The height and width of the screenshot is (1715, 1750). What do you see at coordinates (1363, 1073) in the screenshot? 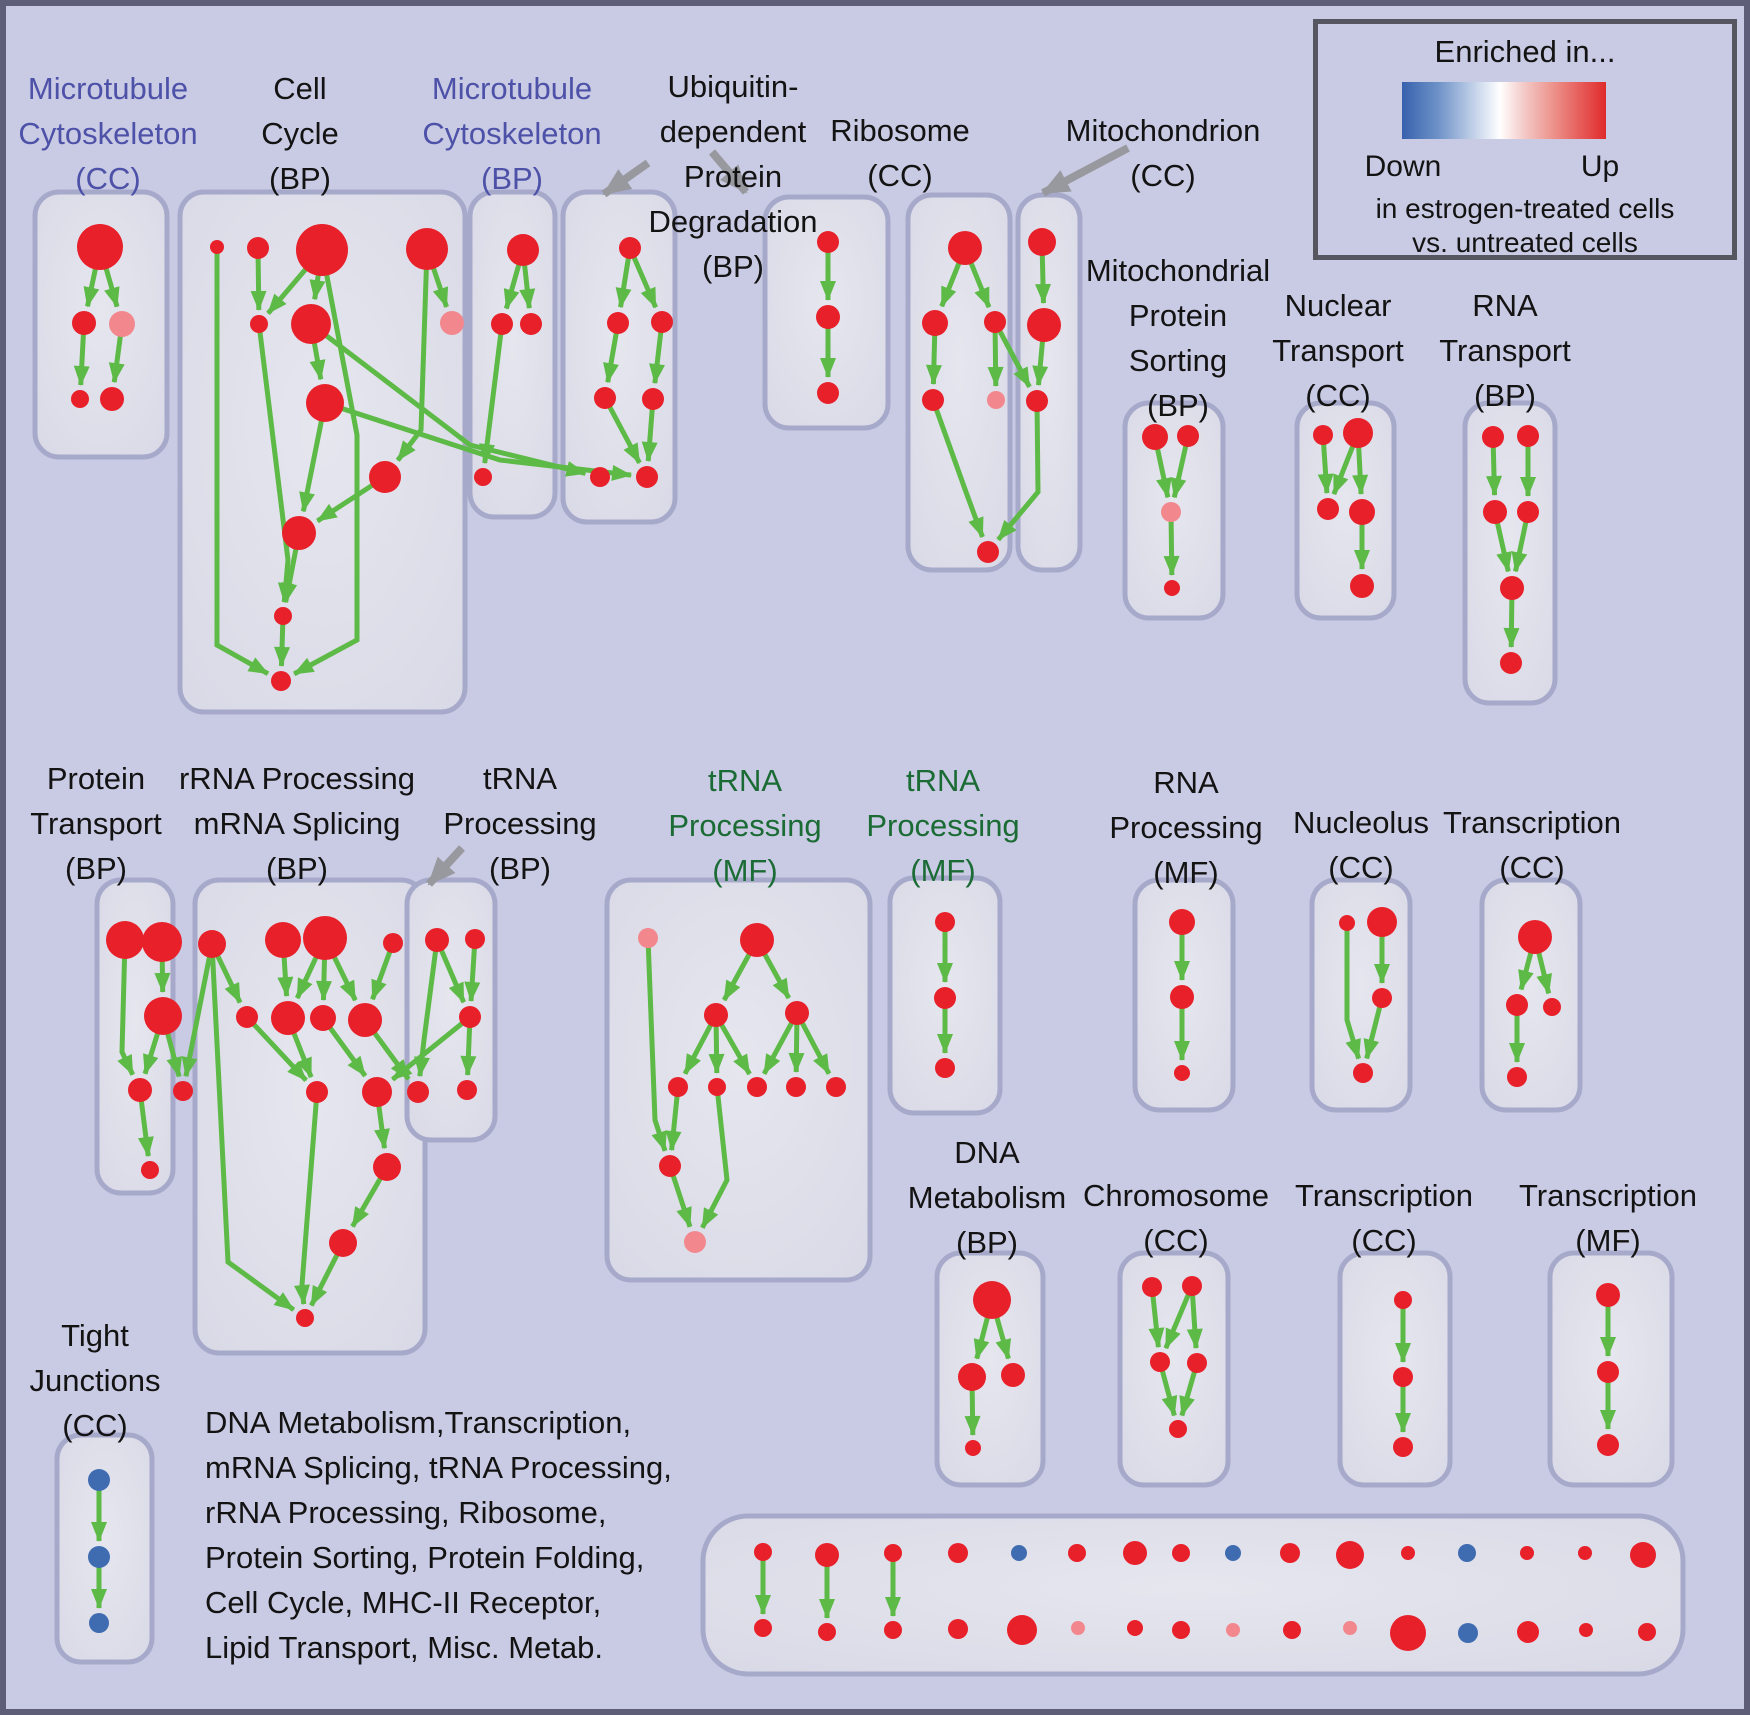
I see `node-nucleolus-b` at bounding box center [1363, 1073].